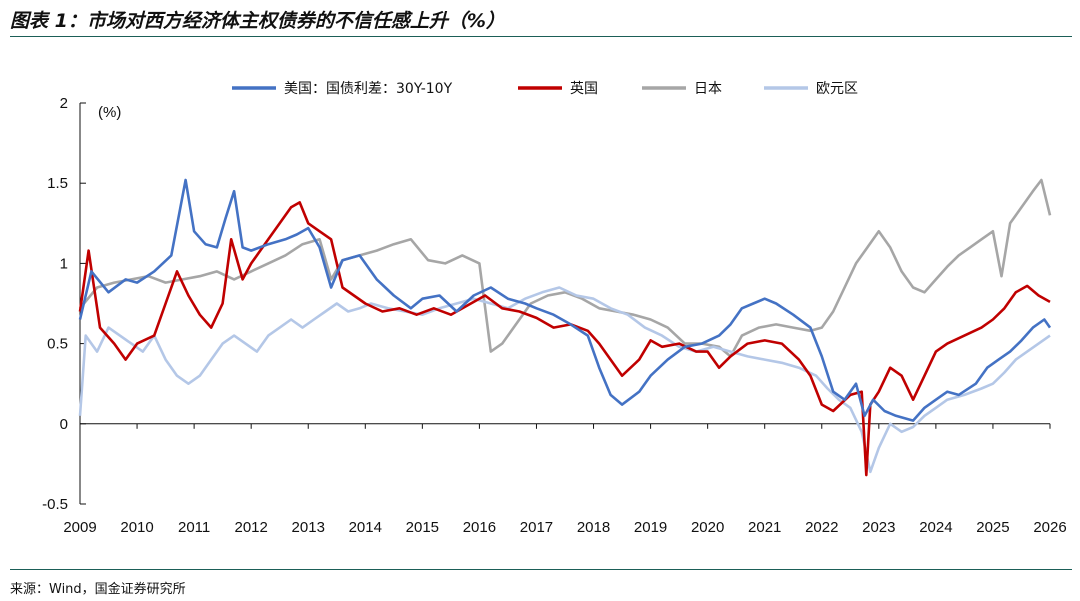 This screenshot has width=1080, height=601. I want to click on source-note: 来源：Wind，国金证券研究所, so click(98, 589).